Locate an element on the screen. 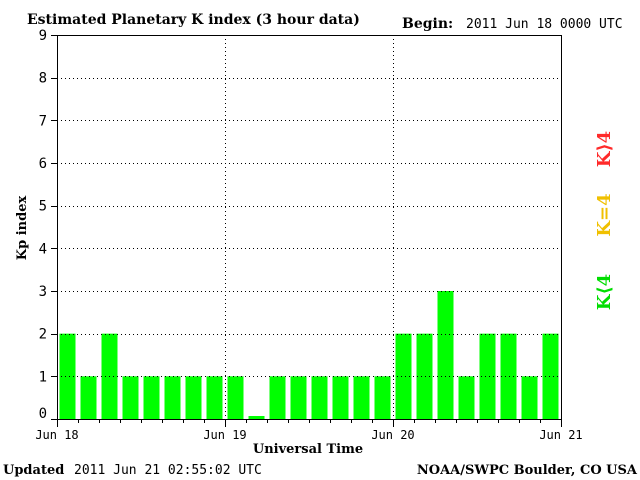 The image size is (640, 480). y-tick-label-9: 9 is located at coordinates (43, 36).